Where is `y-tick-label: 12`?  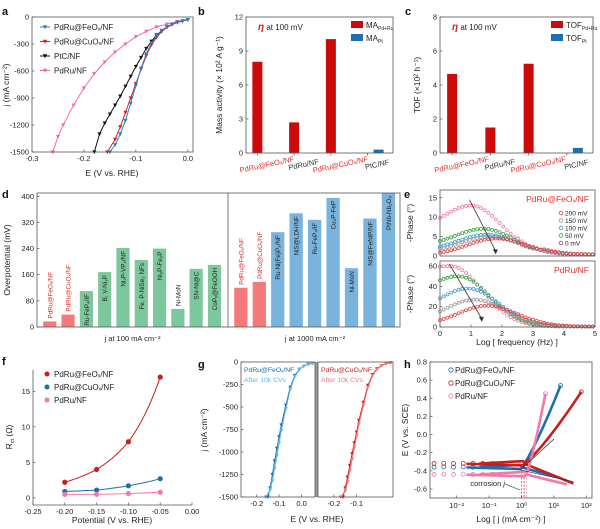 y-tick-label: 12 is located at coordinates (239, 17).